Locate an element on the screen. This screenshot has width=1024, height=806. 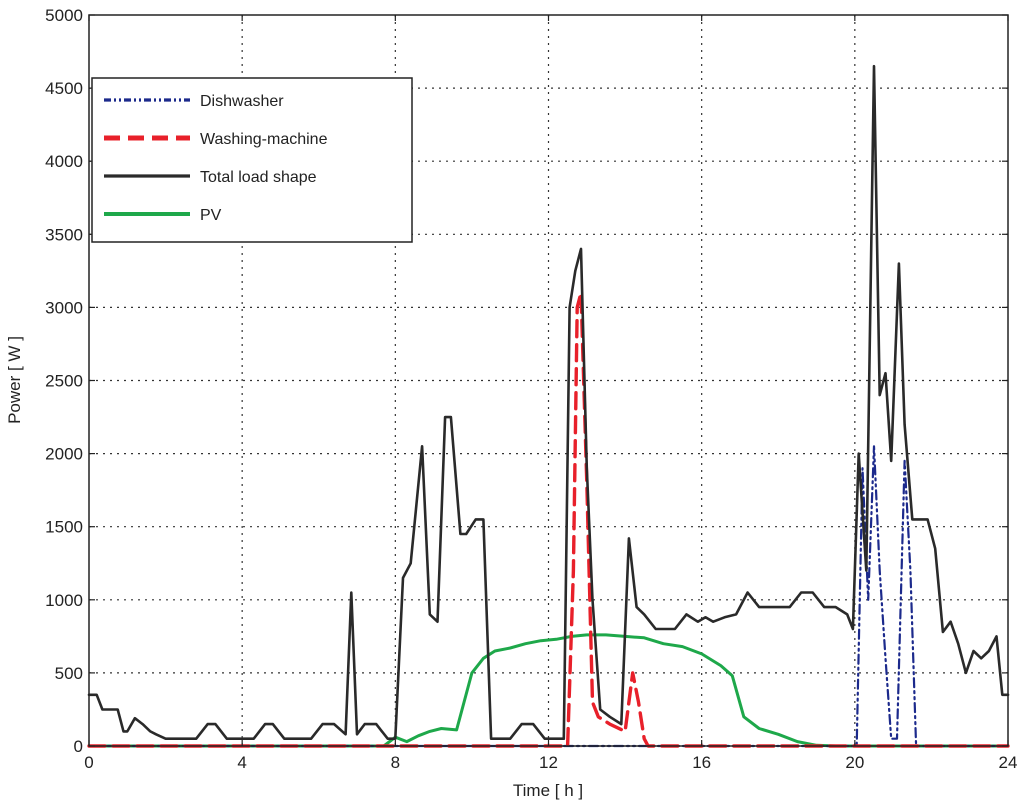
legend-label: PV is located at coordinates (211, 215).